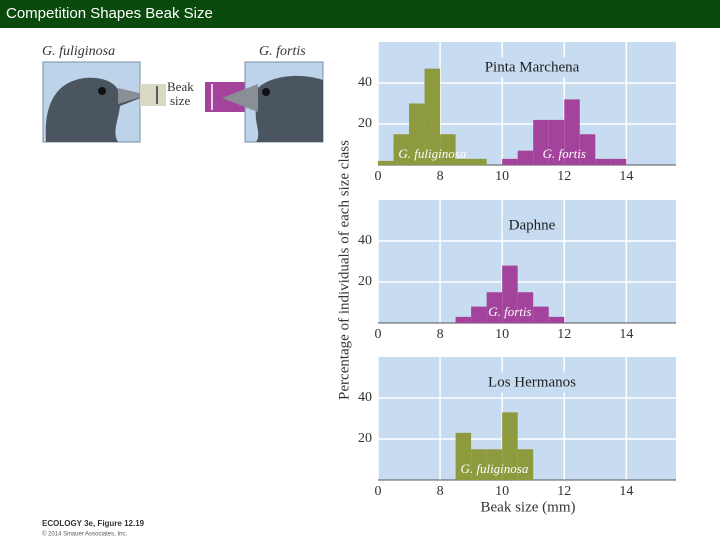 The image size is (720, 540). I want to click on beak-indicator, so click(153, 95).